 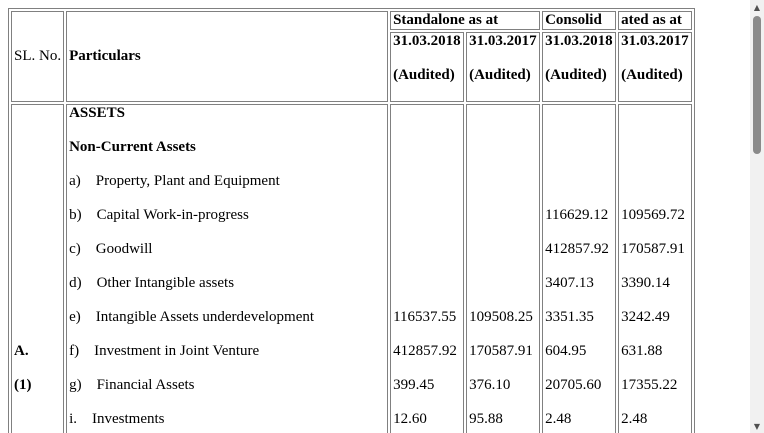 I want to click on value: 631.88, so click(x=642, y=351).